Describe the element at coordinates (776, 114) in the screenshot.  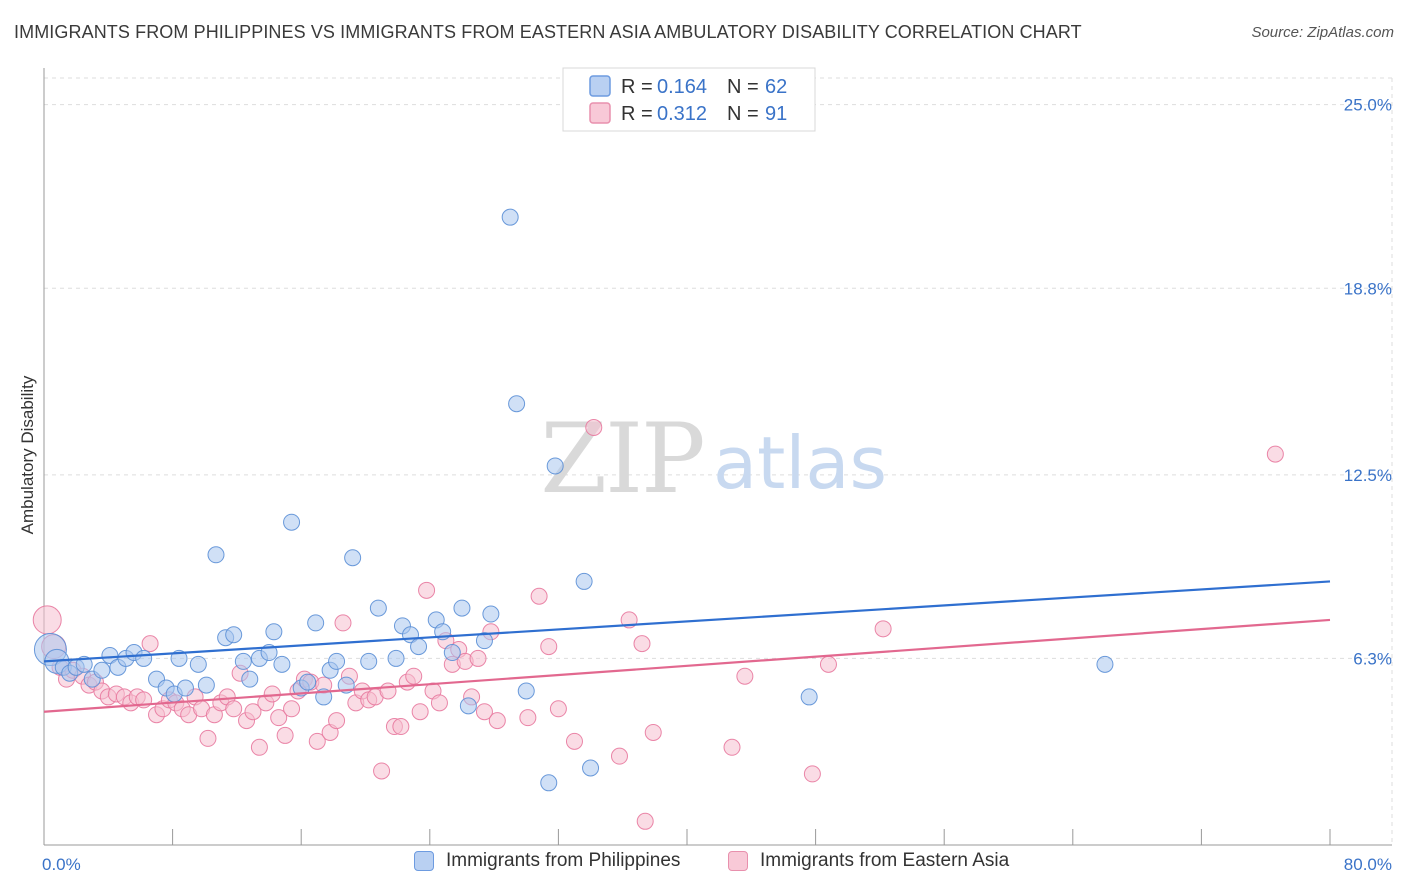
I see `legend-n-value: 91` at that location.